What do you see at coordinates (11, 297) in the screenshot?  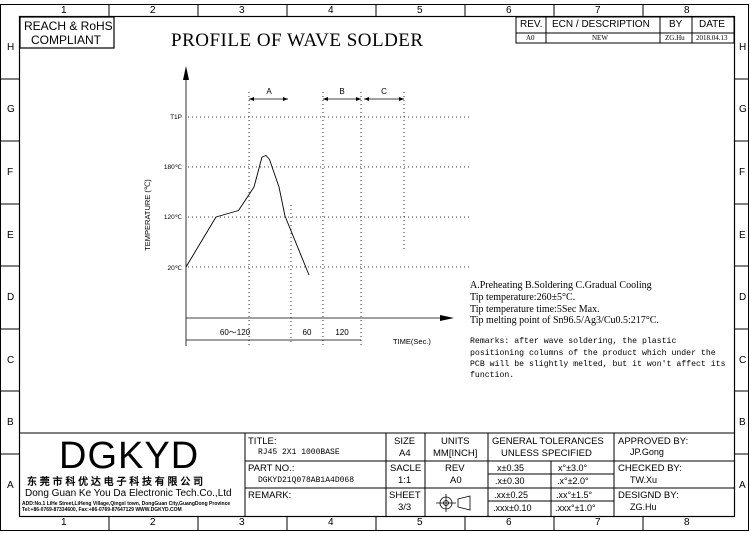 I see `row-letter: D` at bounding box center [11, 297].